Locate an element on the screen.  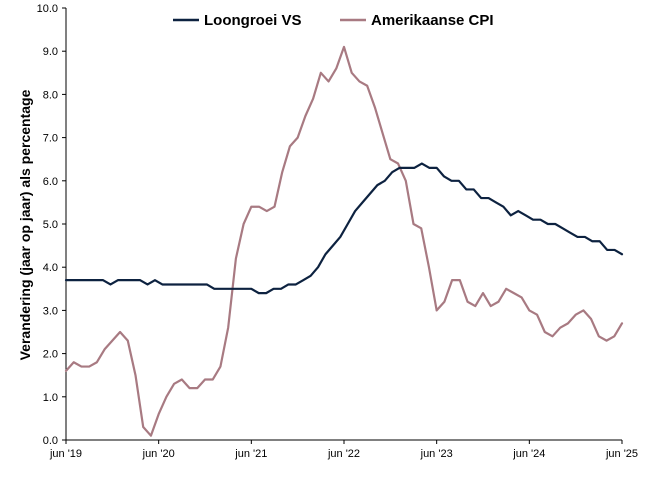
x-tick-label: jun '23 is located at coordinates (436, 454).